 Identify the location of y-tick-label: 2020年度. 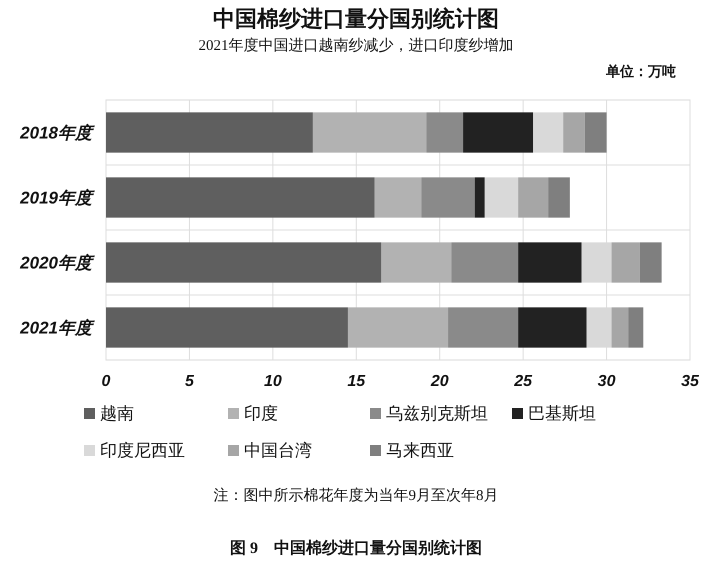
(57, 263).